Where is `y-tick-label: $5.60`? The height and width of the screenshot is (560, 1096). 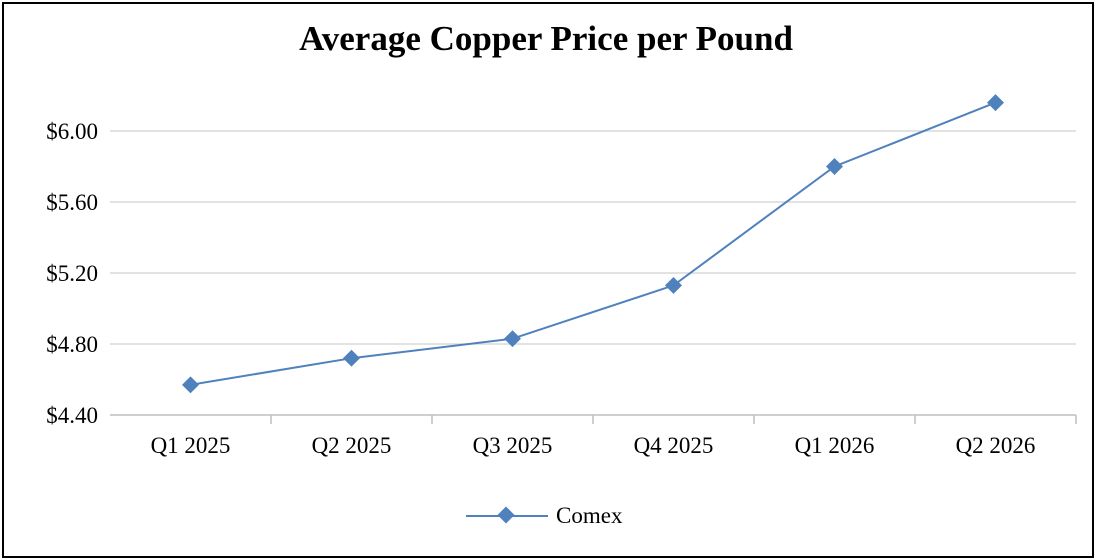 y-tick-label: $5.60 is located at coordinates (72, 202).